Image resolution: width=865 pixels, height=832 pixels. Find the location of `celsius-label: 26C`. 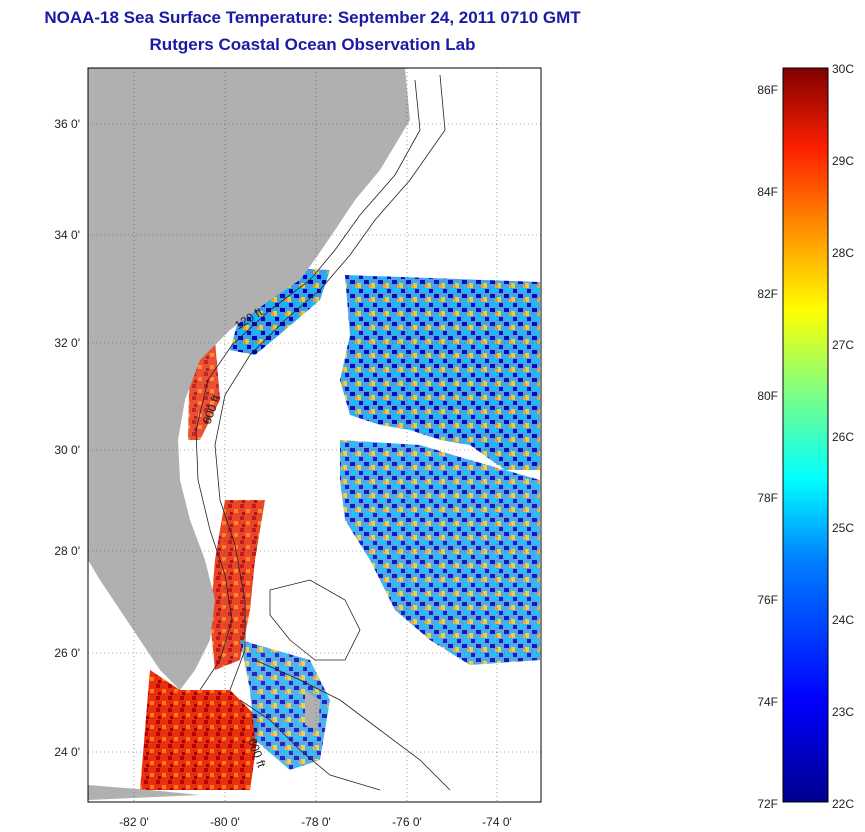

celsius-label: 26C is located at coordinates (843, 437).